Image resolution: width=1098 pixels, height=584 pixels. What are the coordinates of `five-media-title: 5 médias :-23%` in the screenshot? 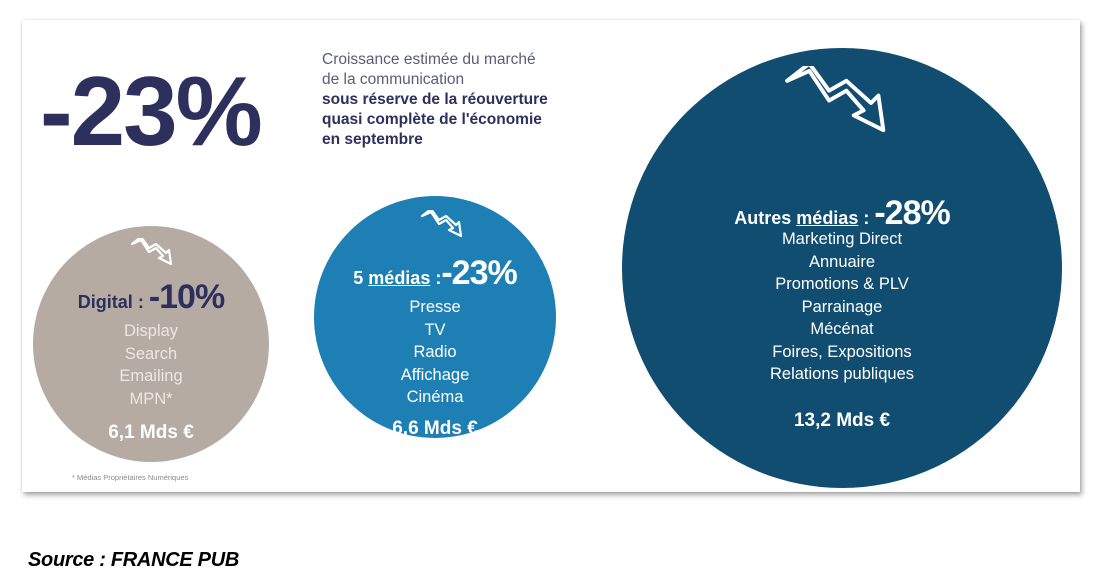 It's located at (435, 273).